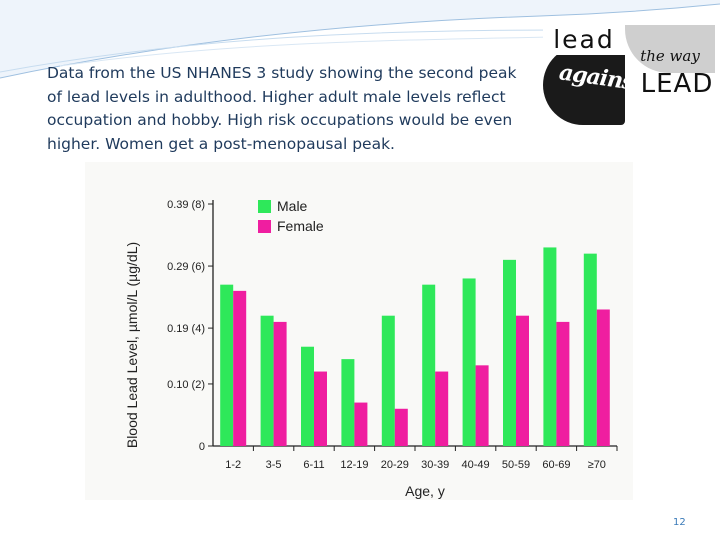 The height and width of the screenshot is (540, 720). I want to click on lead-against-lead-logo: lead the way against LEAD, so click(629, 75).